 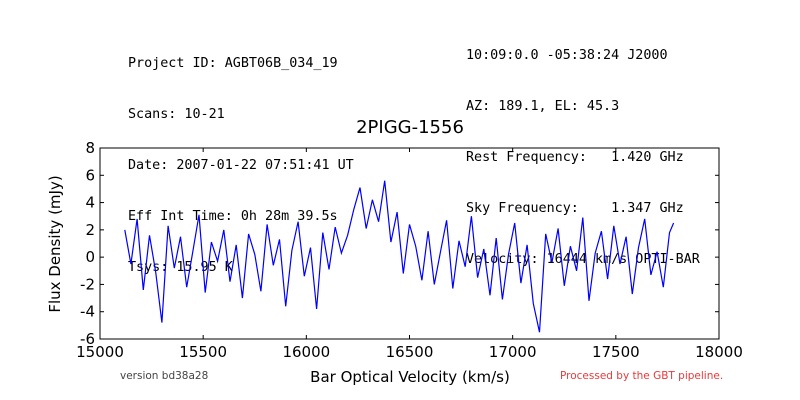 What do you see at coordinates (164, 376) in the screenshot?
I see `version-label: version bd38a28` at bounding box center [164, 376].